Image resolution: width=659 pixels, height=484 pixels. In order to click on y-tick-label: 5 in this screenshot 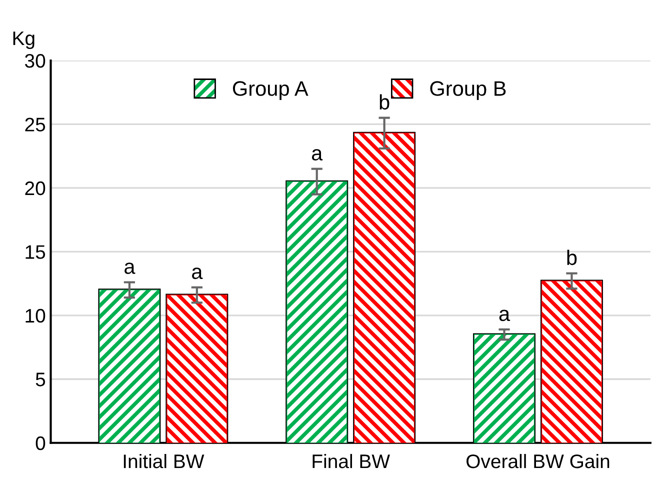, I will do `click(41, 379)`.